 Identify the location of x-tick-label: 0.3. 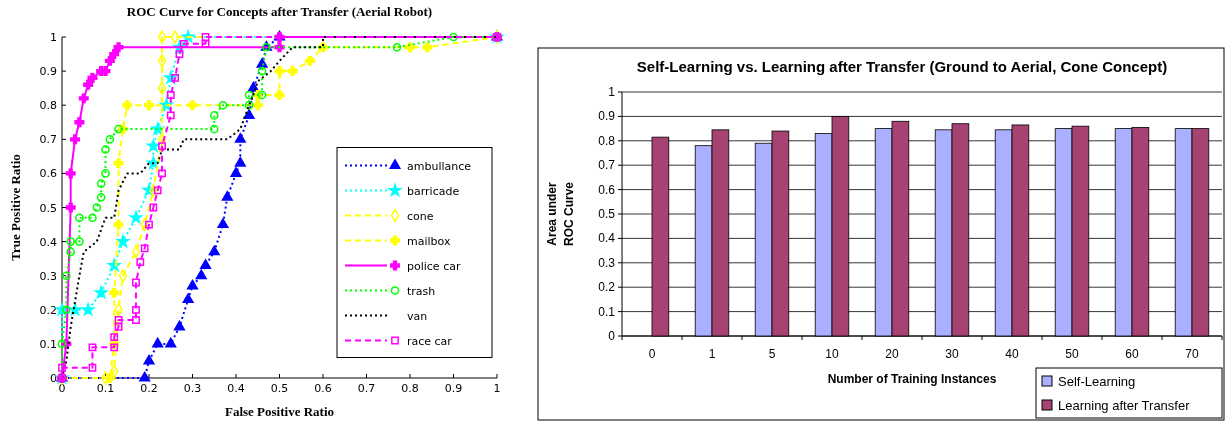
(192, 388).